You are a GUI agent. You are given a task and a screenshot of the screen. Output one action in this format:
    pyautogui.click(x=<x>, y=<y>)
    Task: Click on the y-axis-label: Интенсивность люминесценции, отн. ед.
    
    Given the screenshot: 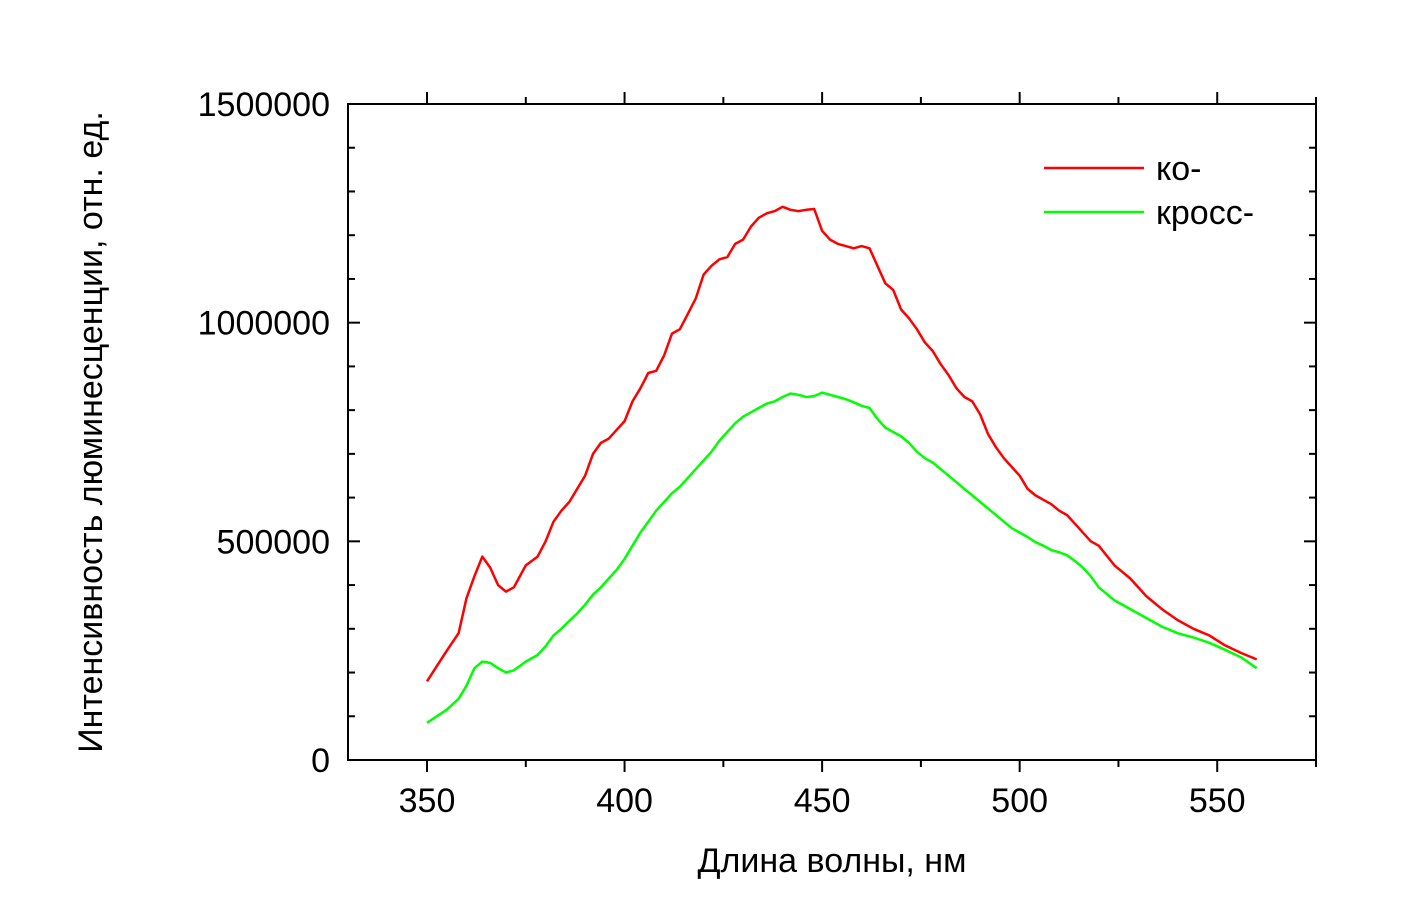 What is the action you would take?
    pyautogui.click(x=91, y=432)
    